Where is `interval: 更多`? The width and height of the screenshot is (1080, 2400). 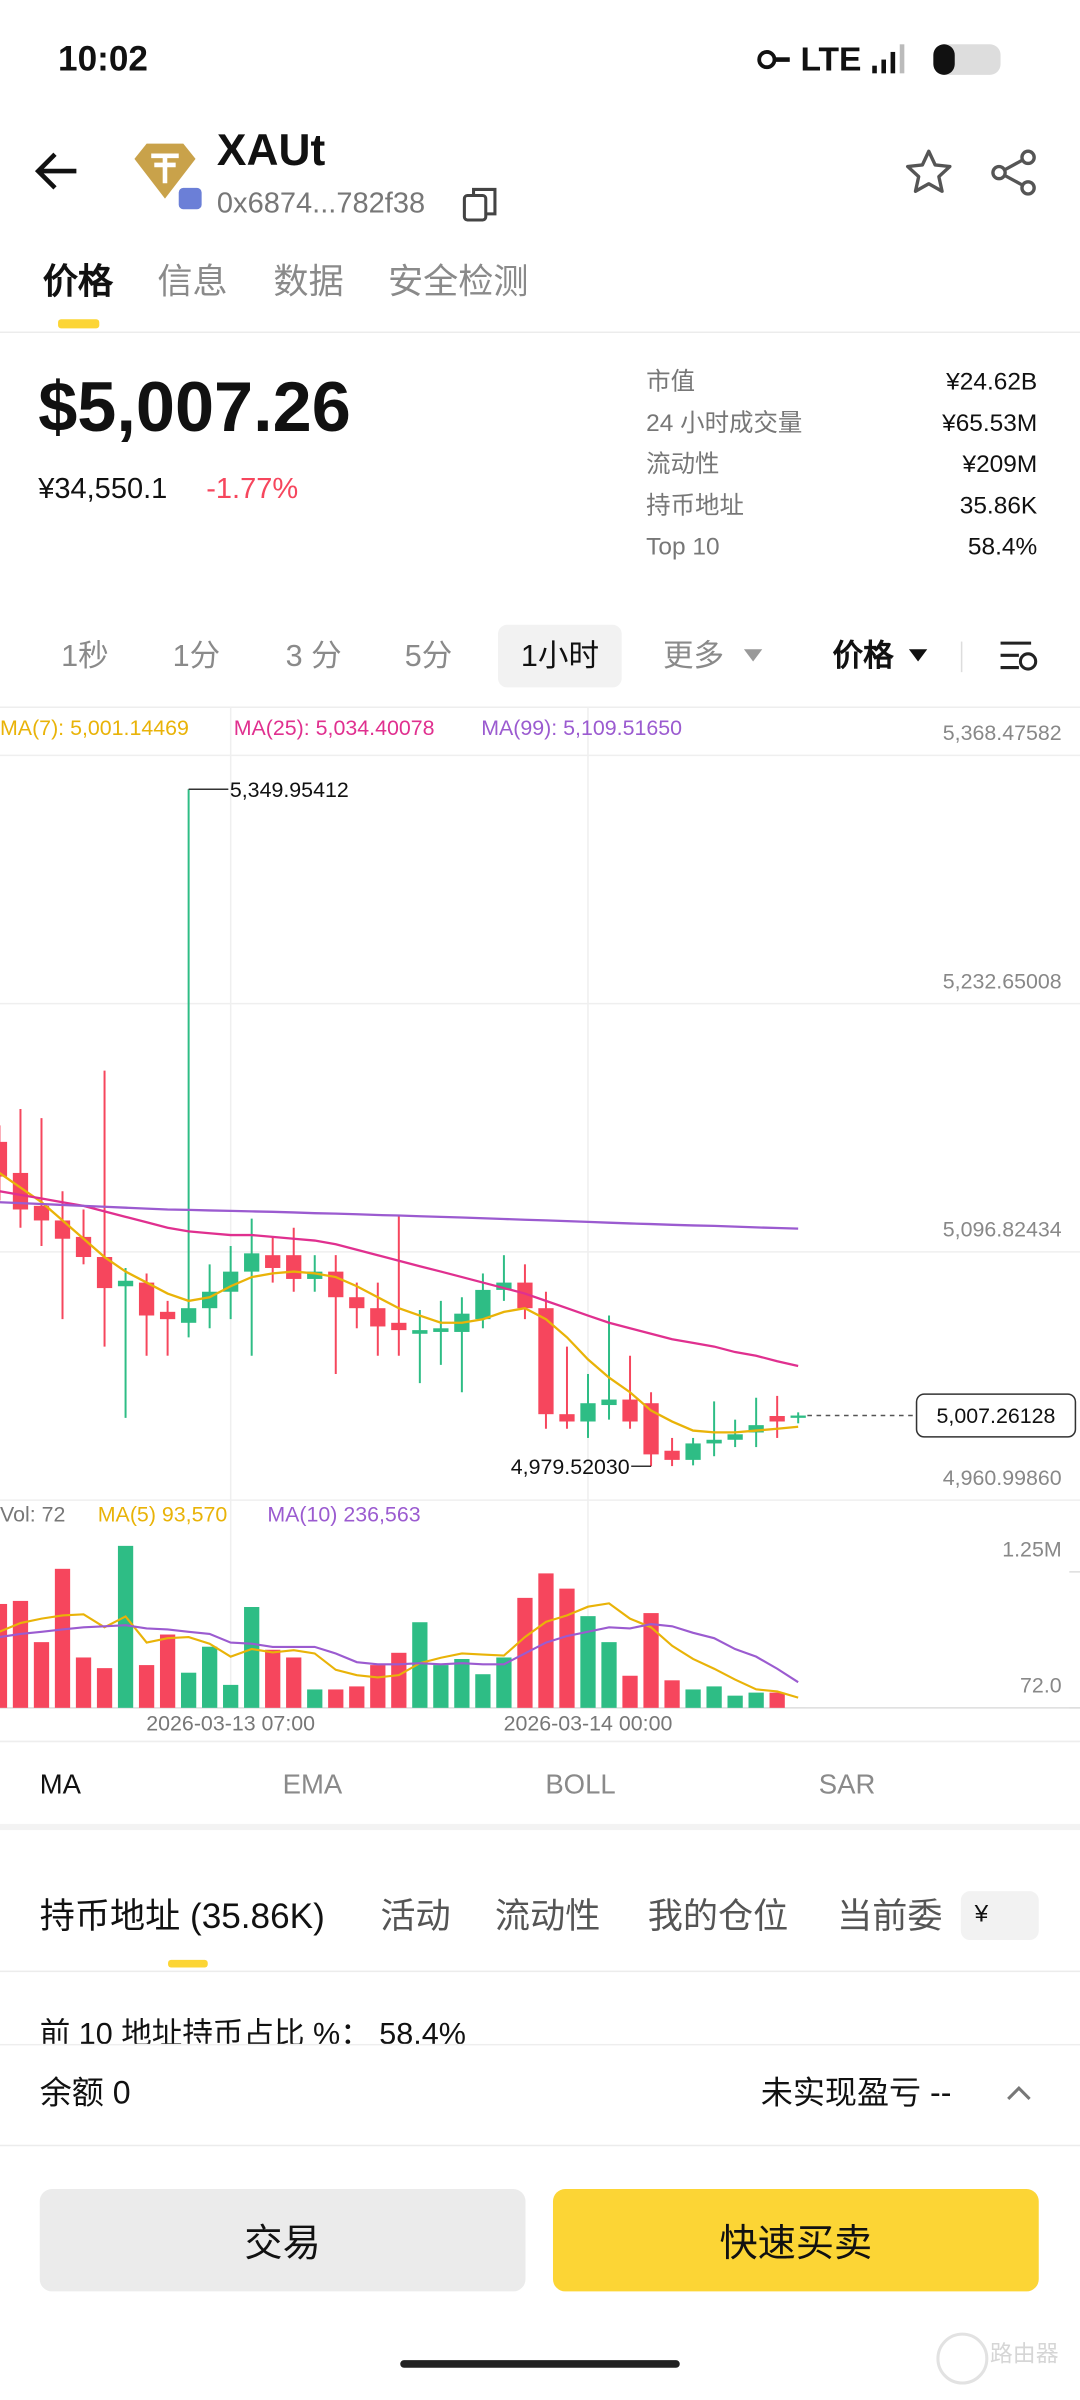
interval: 更多 is located at coordinates (693, 657).